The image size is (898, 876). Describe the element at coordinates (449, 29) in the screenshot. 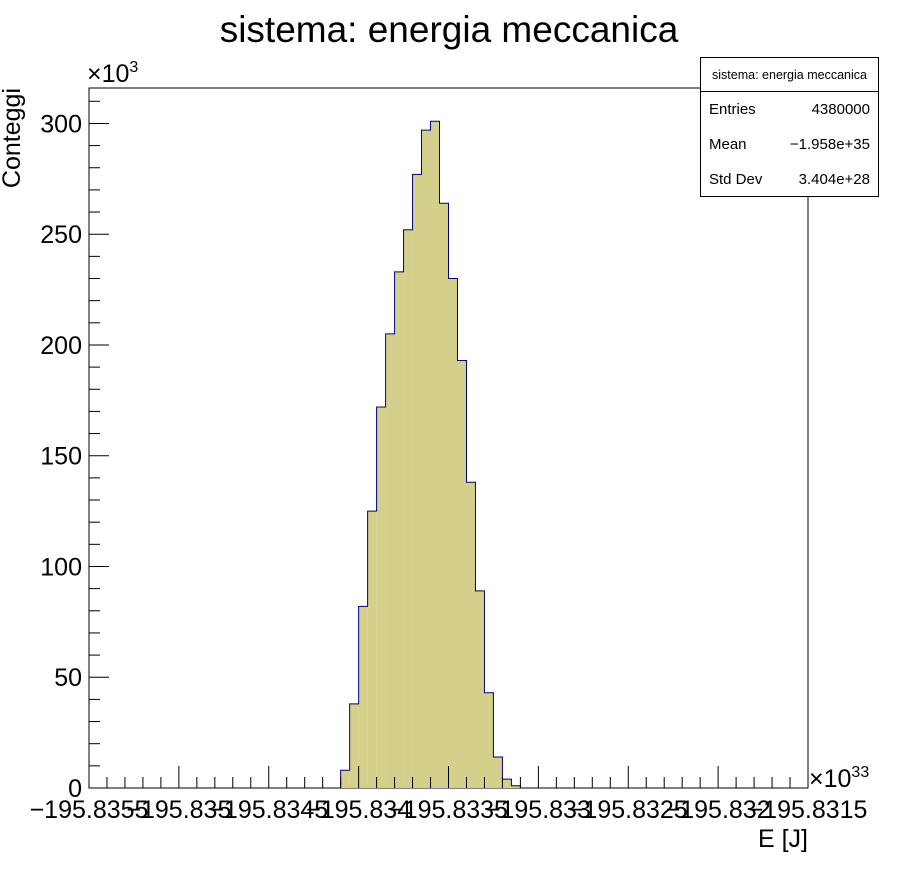

I see `chart-title: sistema: energia meccanica` at that location.